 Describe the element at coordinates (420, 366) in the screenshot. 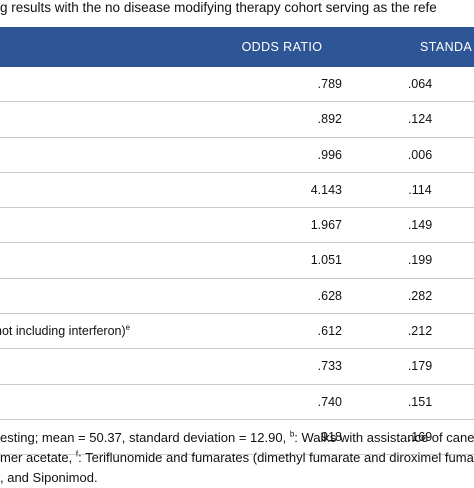

I see `standard-error-cell: .179` at that location.